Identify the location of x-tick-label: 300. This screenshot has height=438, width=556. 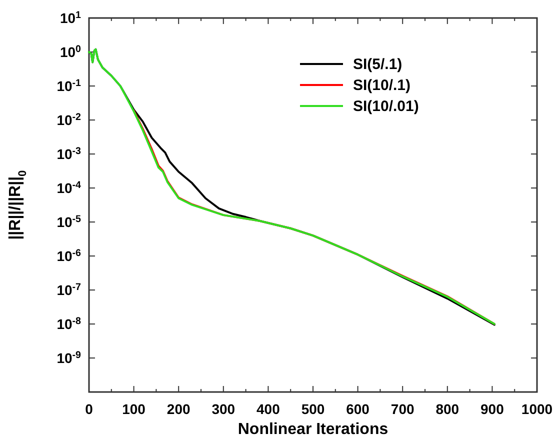
(224, 409).